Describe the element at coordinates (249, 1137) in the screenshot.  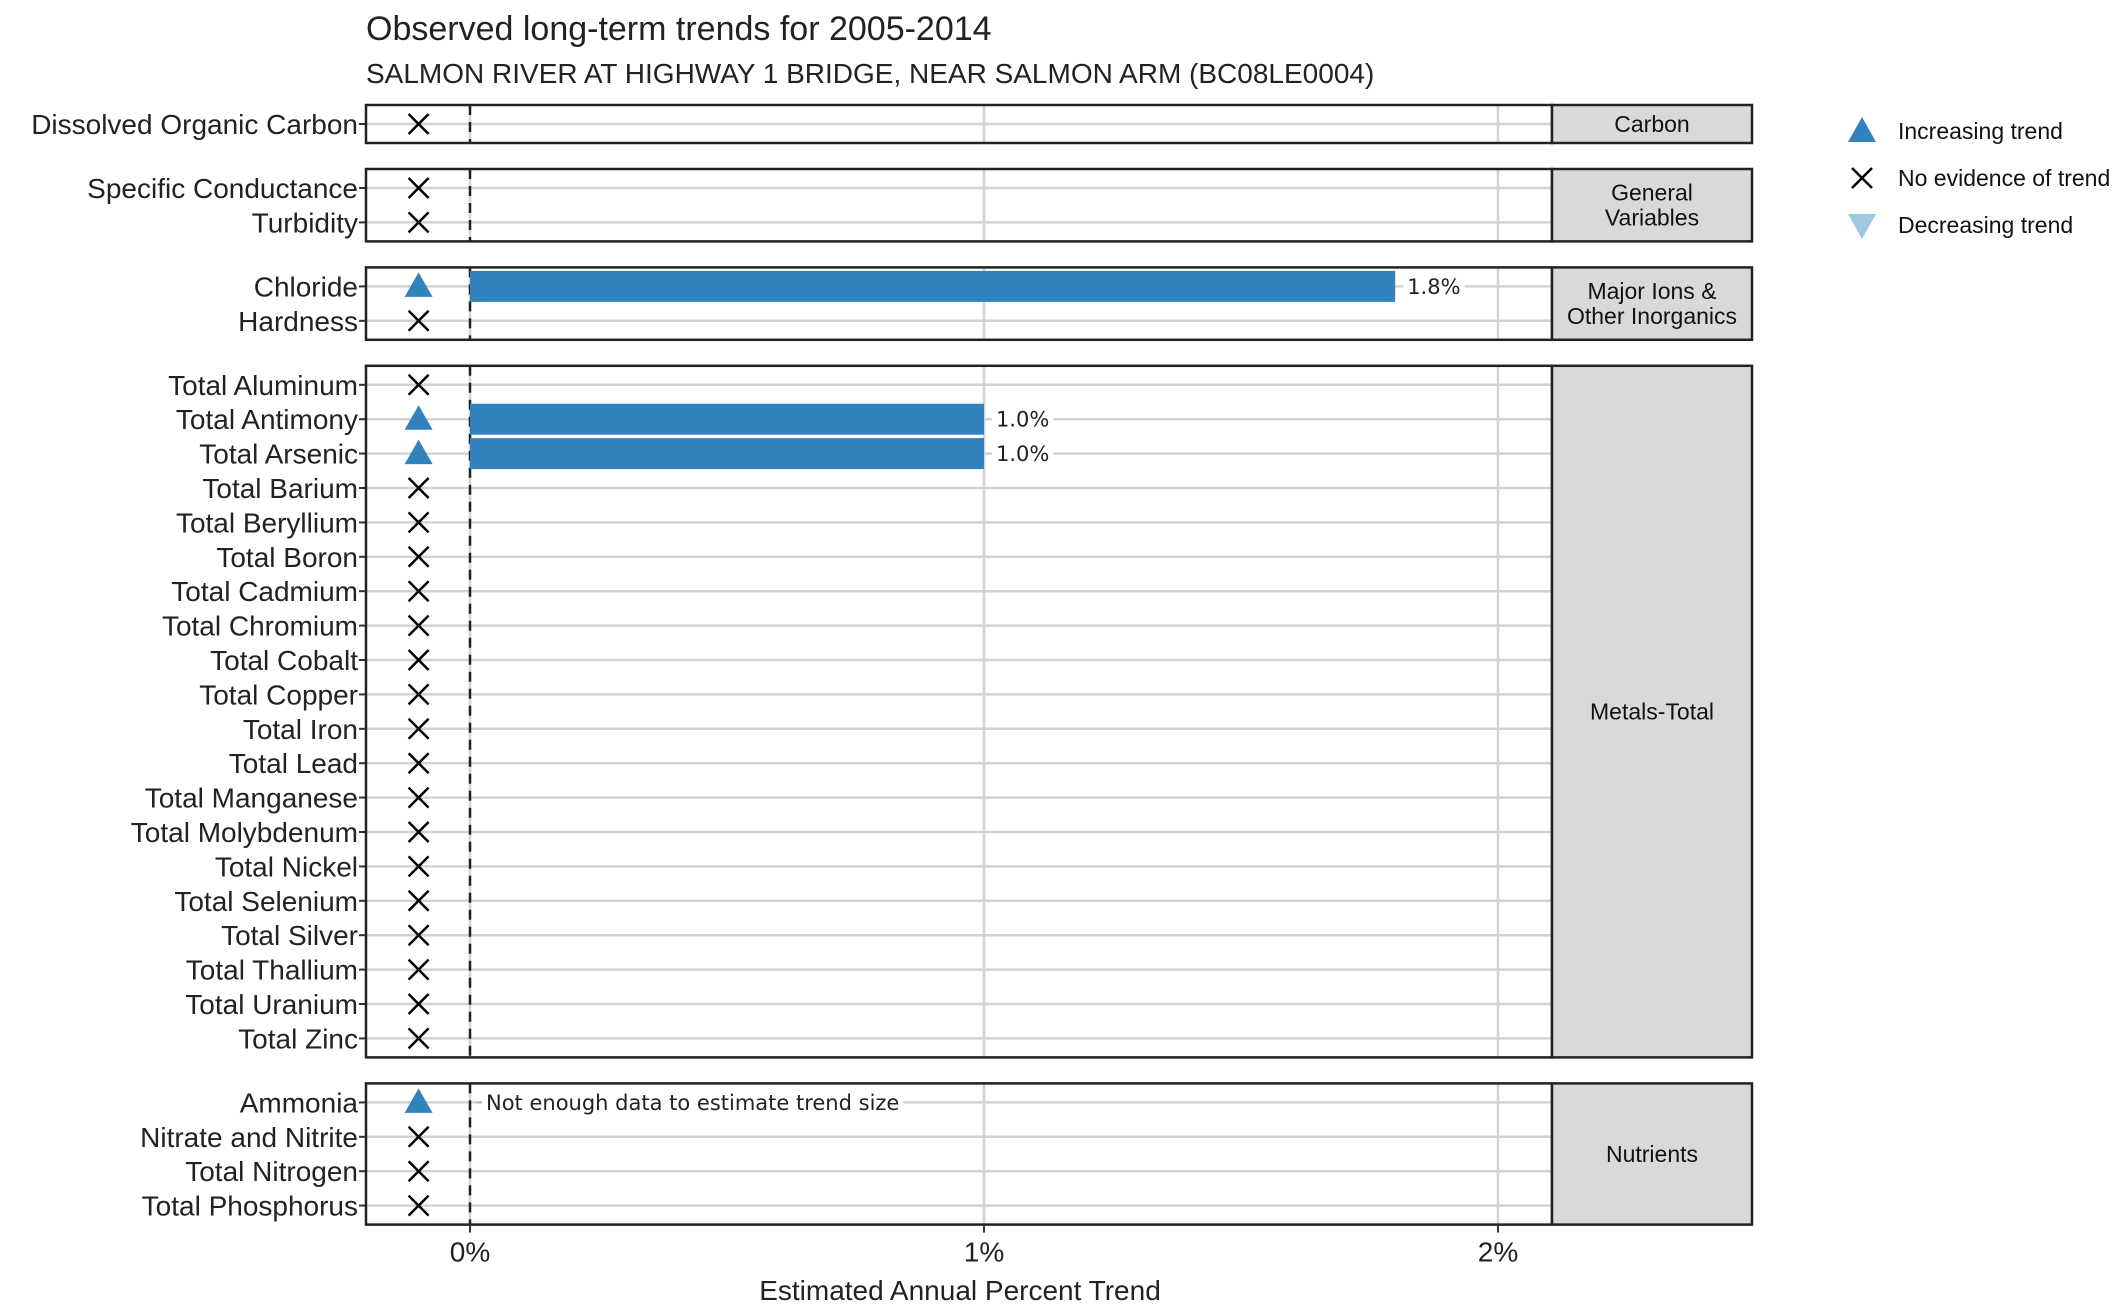
I see `row-label-nitrate-and-nitrite: Nitrate and Nitrite` at that location.